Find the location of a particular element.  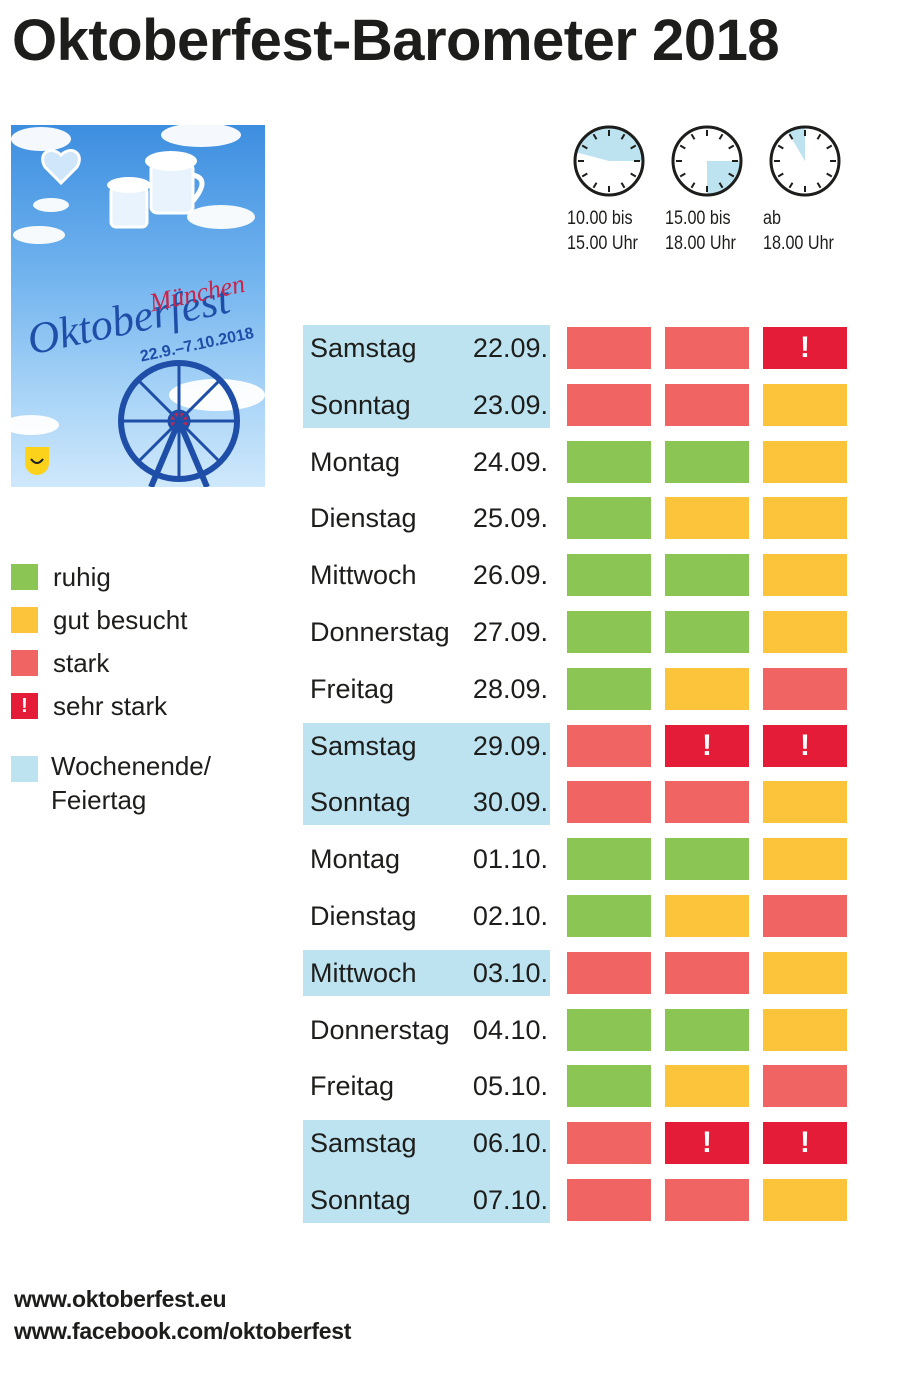

day-date: 01.10. is located at coordinates (510, 859).